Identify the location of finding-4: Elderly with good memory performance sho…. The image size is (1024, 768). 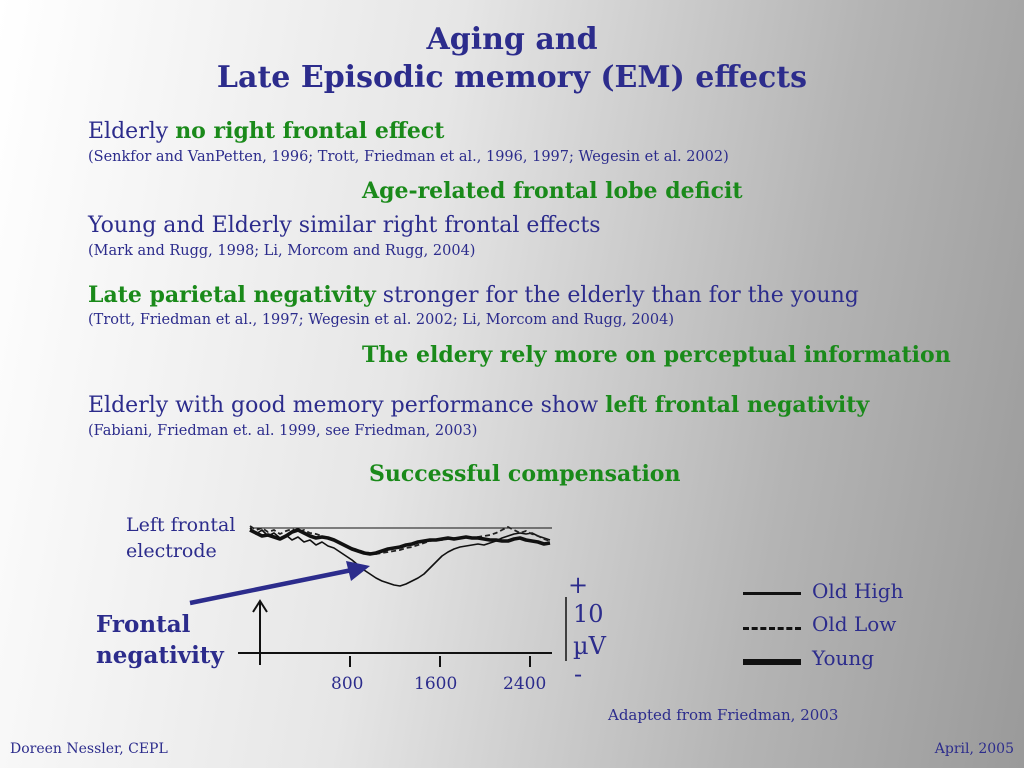
(478, 405).